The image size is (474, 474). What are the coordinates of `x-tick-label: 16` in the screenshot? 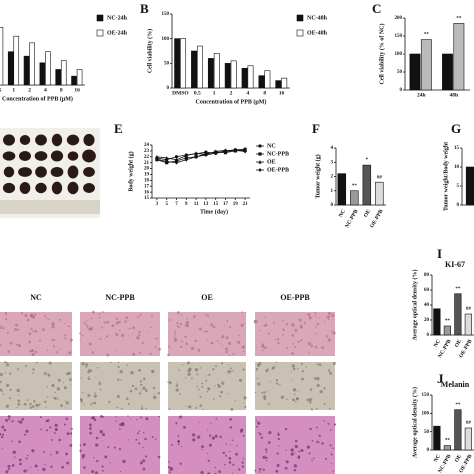 It's located at (77, 90).